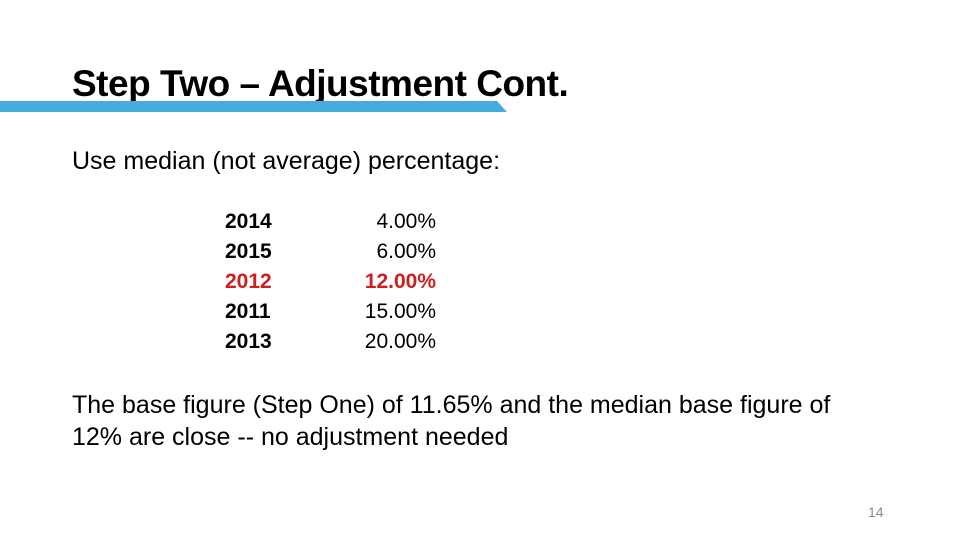  What do you see at coordinates (286, 161) in the screenshot?
I see `intro-text: Use median (not average) percentage:` at bounding box center [286, 161].